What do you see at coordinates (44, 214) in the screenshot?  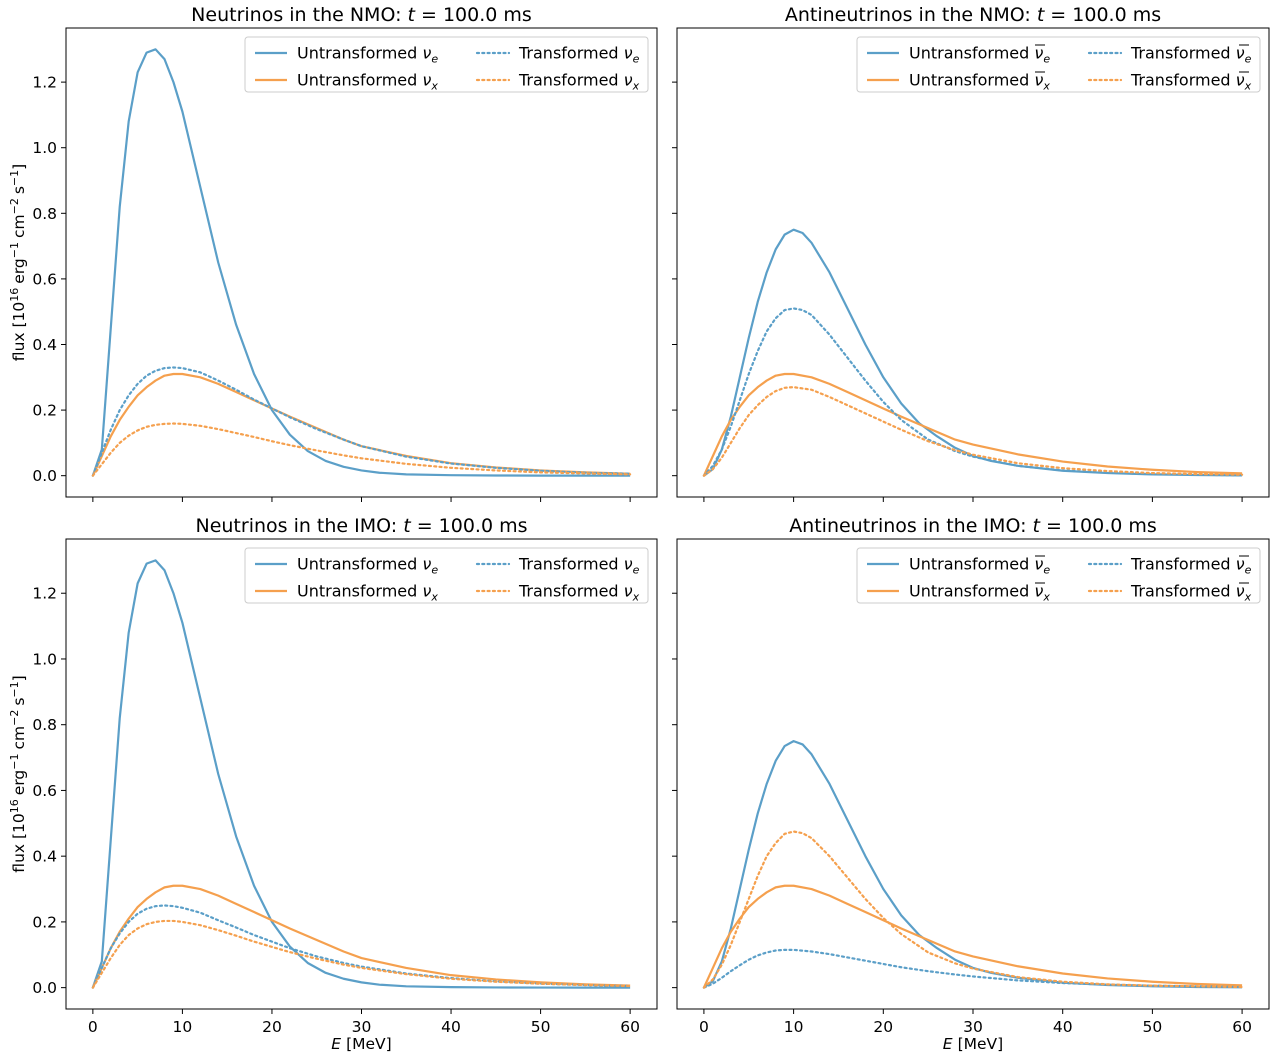 I see `y-tick-label: 0.8` at bounding box center [44, 214].